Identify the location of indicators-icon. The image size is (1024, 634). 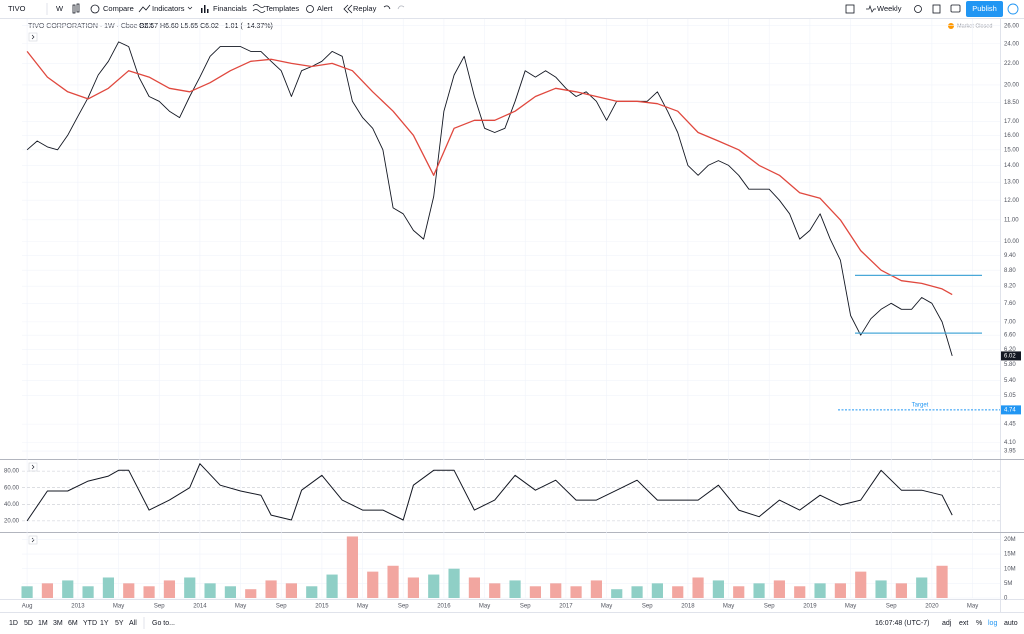
(144, 8).